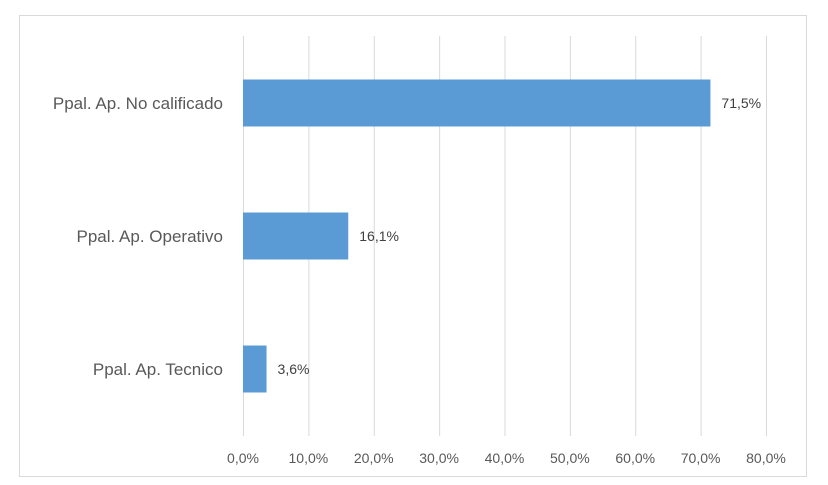 The height and width of the screenshot is (485, 828). I want to click on x-tick-label-1: 10,0%, so click(309, 458).